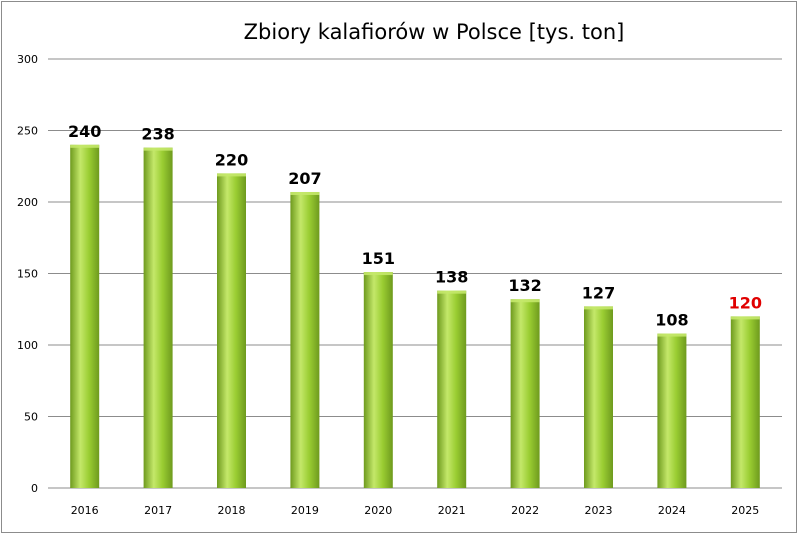 The height and width of the screenshot is (536, 800). What do you see at coordinates (434, 32) in the screenshot?
I see `chart-title: Zbiory kalafiorów w Polsce [tys. ton]` at bounding box center [434, 32].